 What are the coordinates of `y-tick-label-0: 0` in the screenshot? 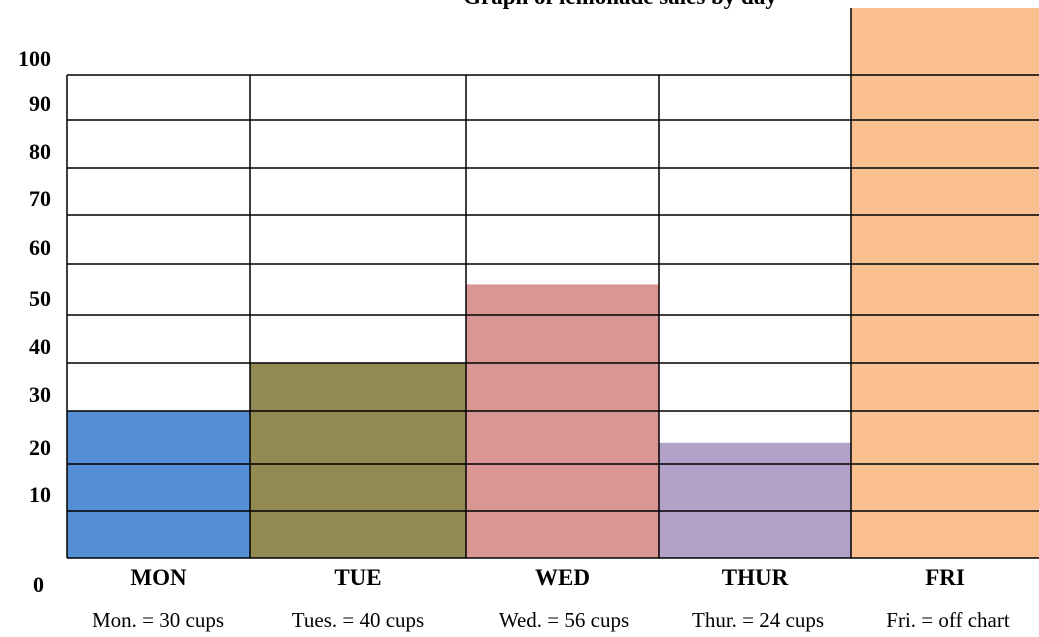 It's located at (38, 584).